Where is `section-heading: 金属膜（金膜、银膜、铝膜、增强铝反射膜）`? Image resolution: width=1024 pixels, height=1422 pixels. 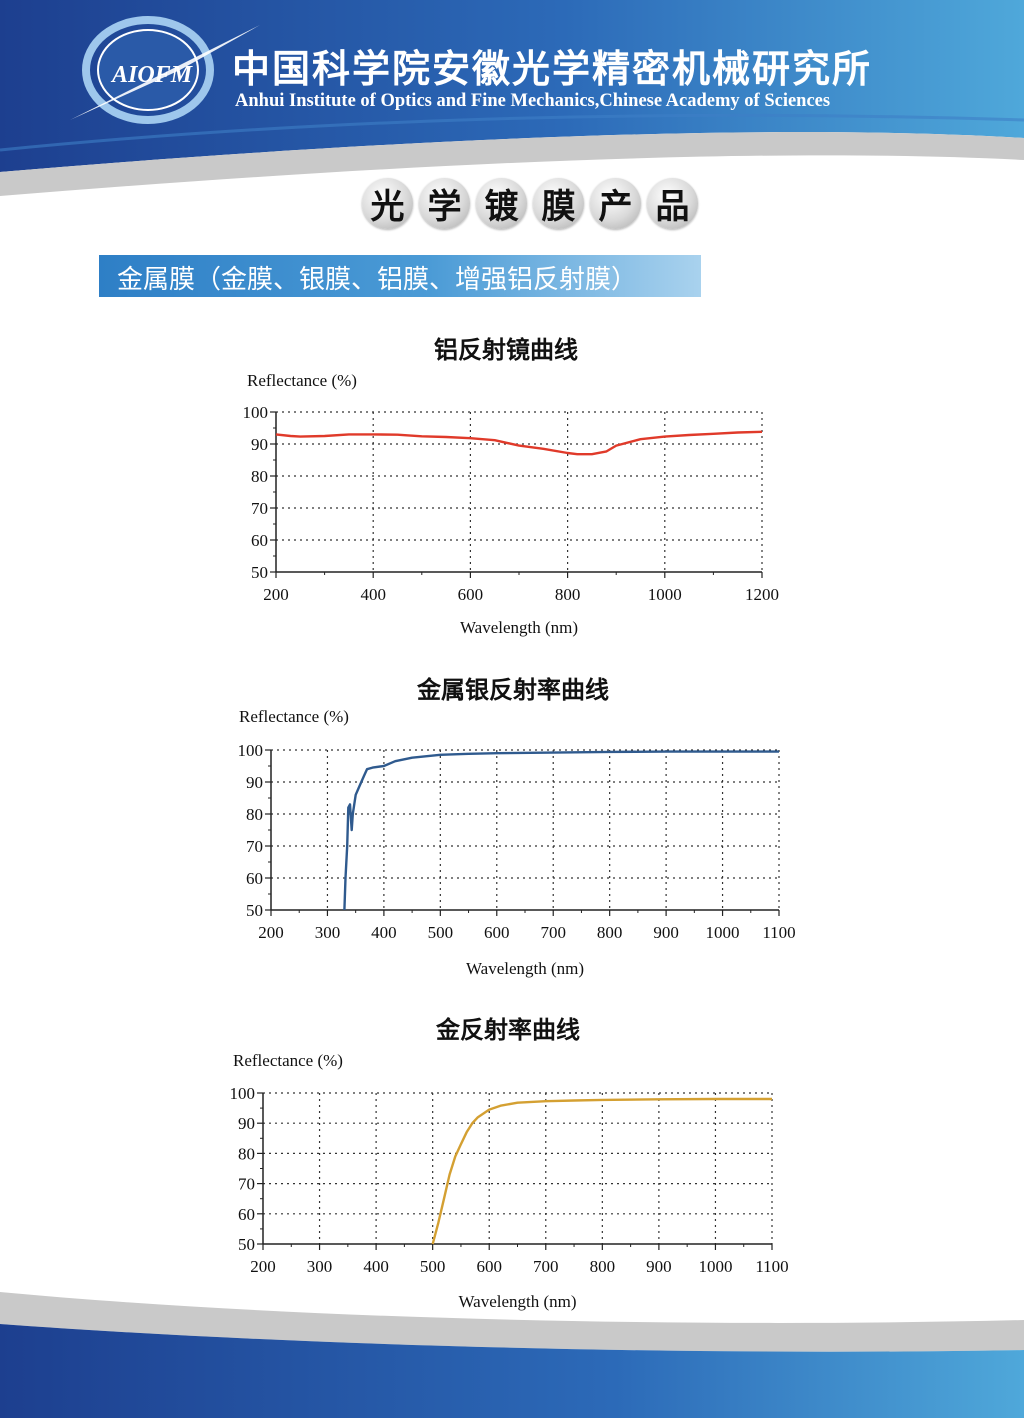
section-heading: 金属膜（金膜、银膜、铝膜、增强铝反射膜） is located at coordinates (377, 280).